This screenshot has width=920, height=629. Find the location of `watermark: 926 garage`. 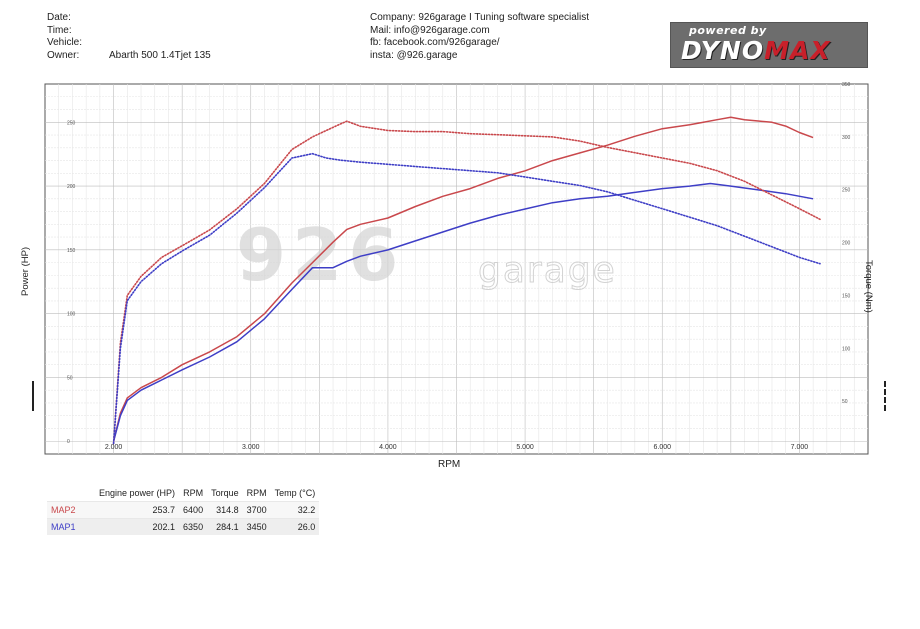

watermark: 926 garage is located at coordinates (426, 255).